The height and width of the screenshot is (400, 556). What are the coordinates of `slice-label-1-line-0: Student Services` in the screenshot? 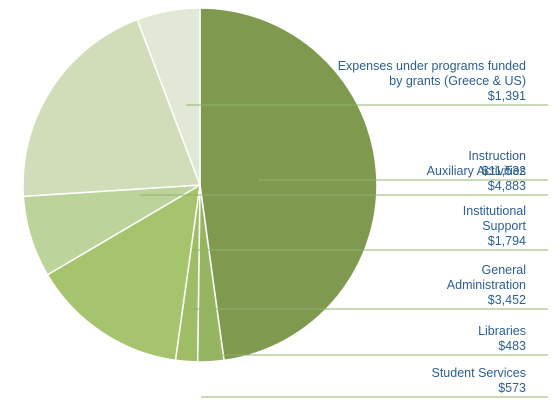 It's located at (479, 373).